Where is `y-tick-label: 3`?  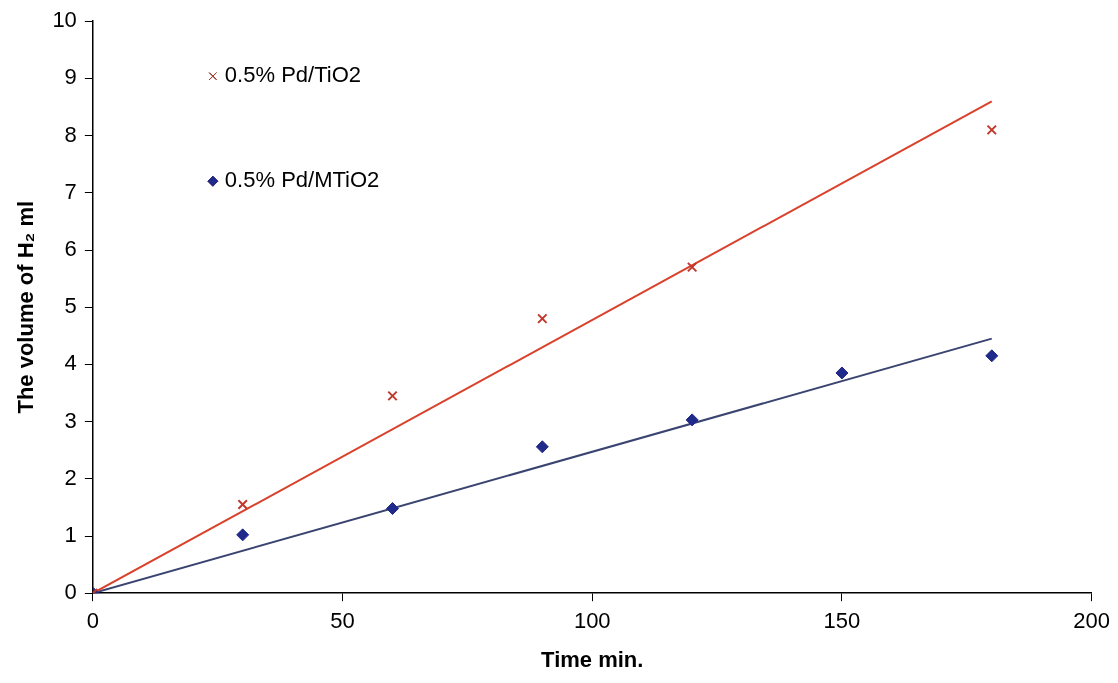
y-tick-label: 3 is located at coordinates (70, 420).